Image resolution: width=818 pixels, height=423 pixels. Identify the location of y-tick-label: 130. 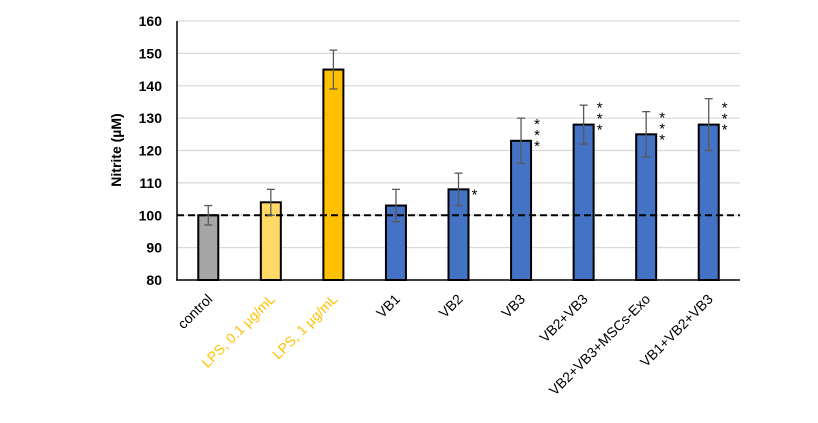
(151, 118).